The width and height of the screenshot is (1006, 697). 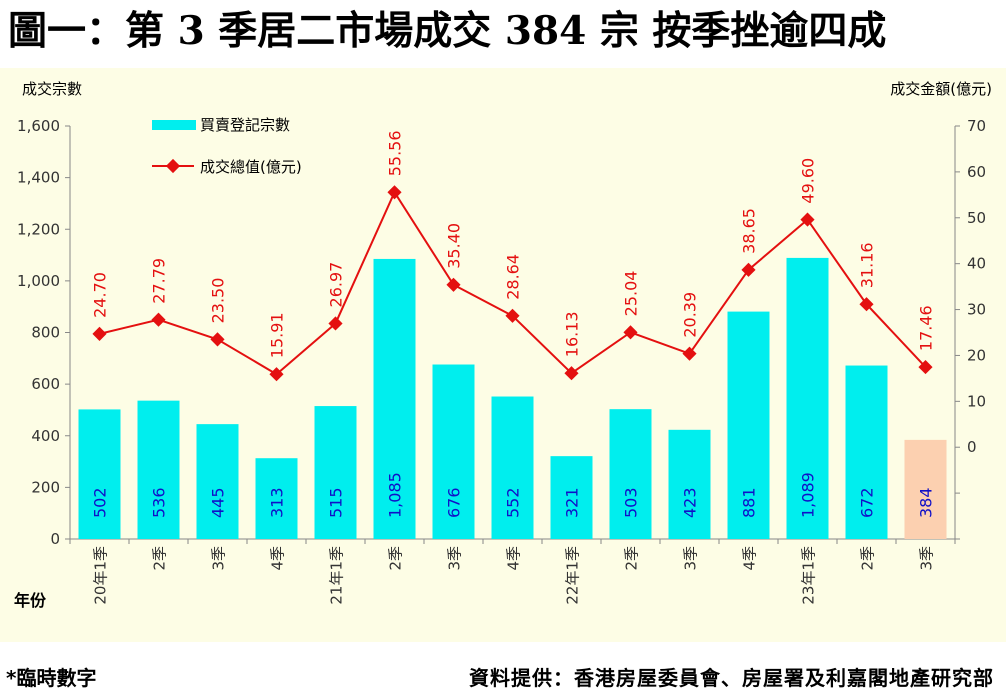 What do you see at coordinates (447, 31) in the screenshot?
I see `chart-title: 圖一：第 3 季居二市場成交 384 宗 按季挫逾四成` at bounding box center [447, 31].